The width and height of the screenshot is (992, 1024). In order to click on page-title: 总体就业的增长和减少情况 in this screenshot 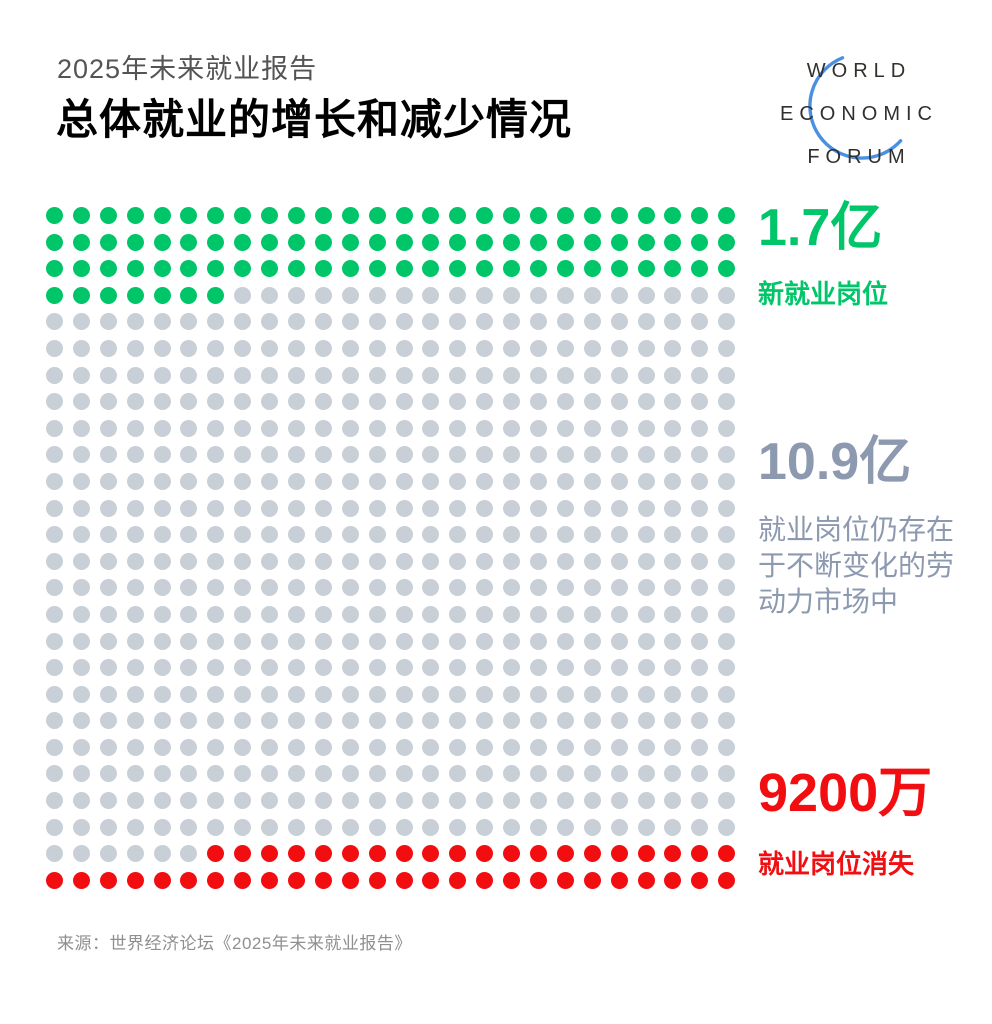, I will do `click(314, 119)`.